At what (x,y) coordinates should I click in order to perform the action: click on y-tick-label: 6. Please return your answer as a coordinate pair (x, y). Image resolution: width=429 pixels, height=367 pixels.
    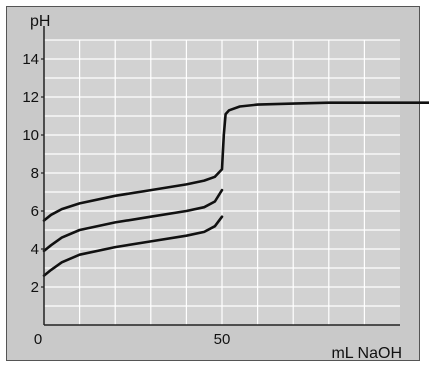
    Looking at the image, I should click on (35, 211).